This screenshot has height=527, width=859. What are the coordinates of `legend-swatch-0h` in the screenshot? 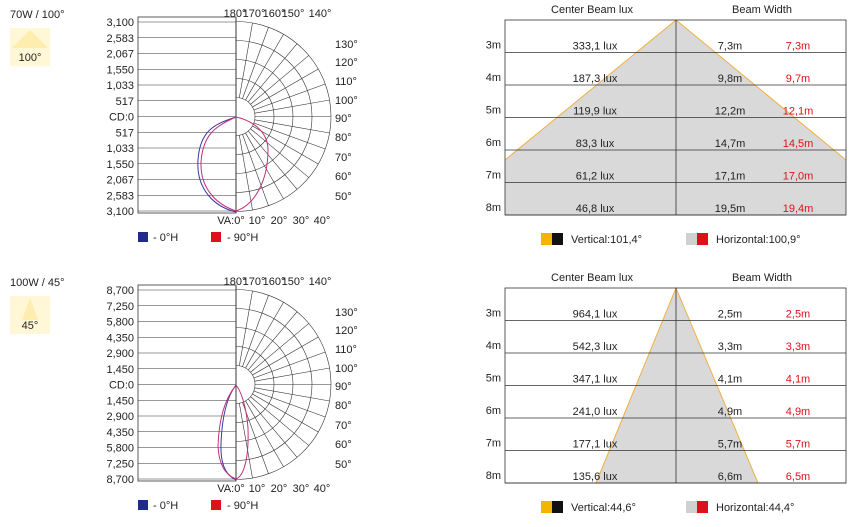 It's located at (143, 237).